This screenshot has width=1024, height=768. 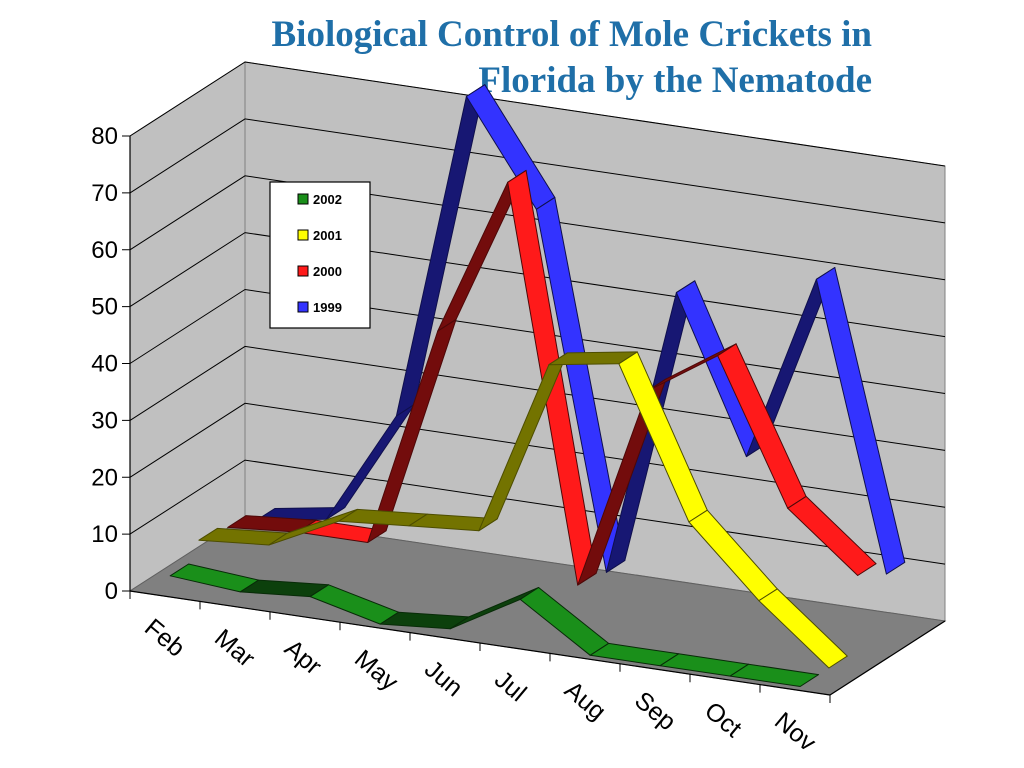 What do you see at coordinates (510, 686) in the screenshot?
I see `x-tick-label: Jul` at bounding box center [510, 686].